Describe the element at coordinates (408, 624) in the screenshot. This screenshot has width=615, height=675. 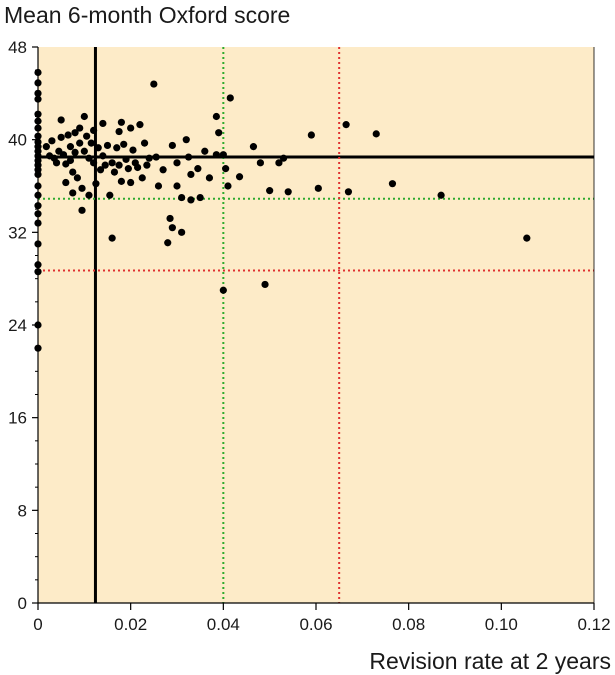
I see `x-tick-label: 0.08` at that location.